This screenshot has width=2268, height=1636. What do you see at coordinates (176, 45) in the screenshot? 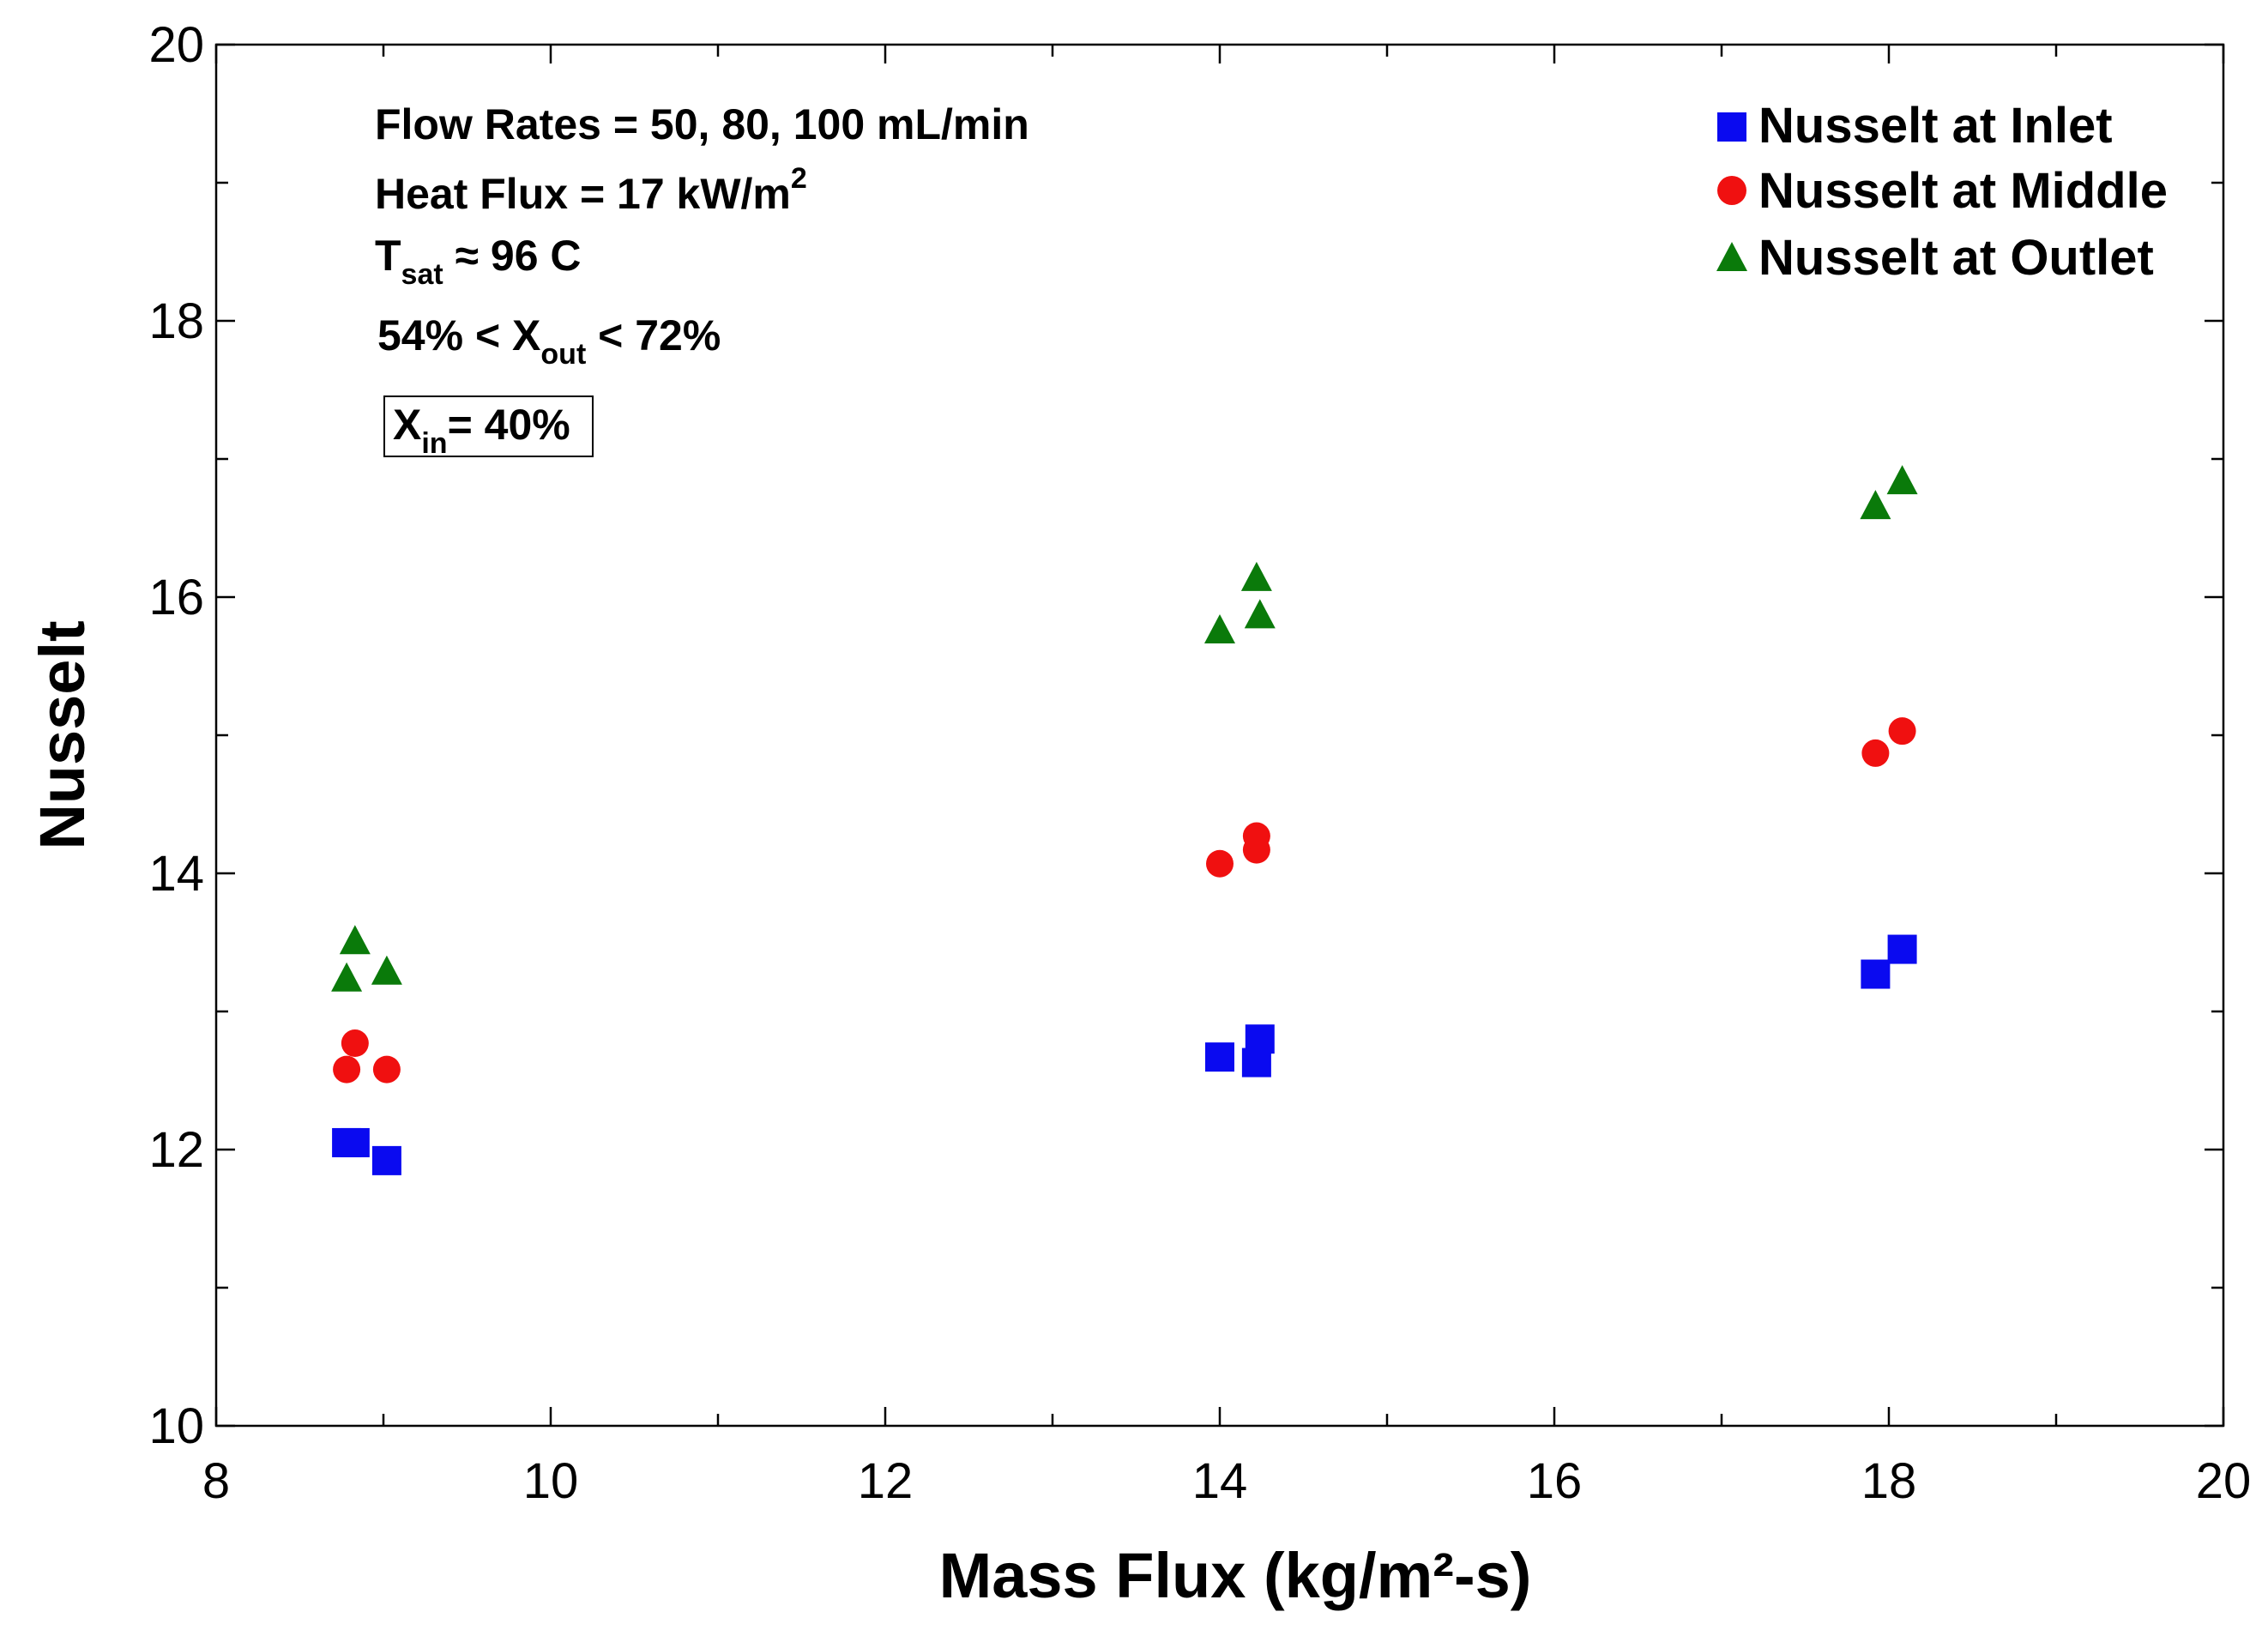
I see `y-tick-label: 20` at bounding box center [176, 45].